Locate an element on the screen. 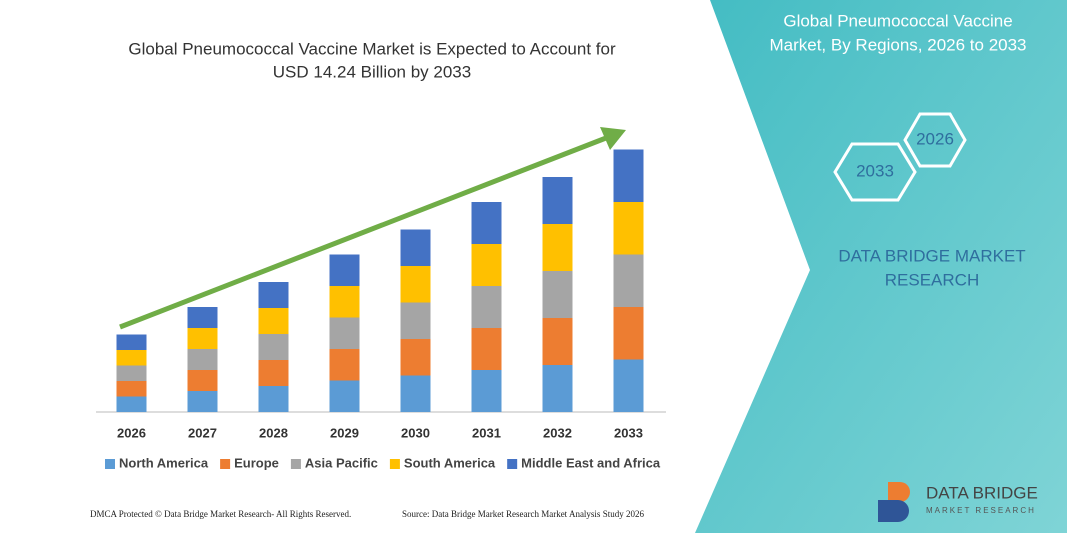  legend-label: Asia Pacific is located at coordinates (341, 462).